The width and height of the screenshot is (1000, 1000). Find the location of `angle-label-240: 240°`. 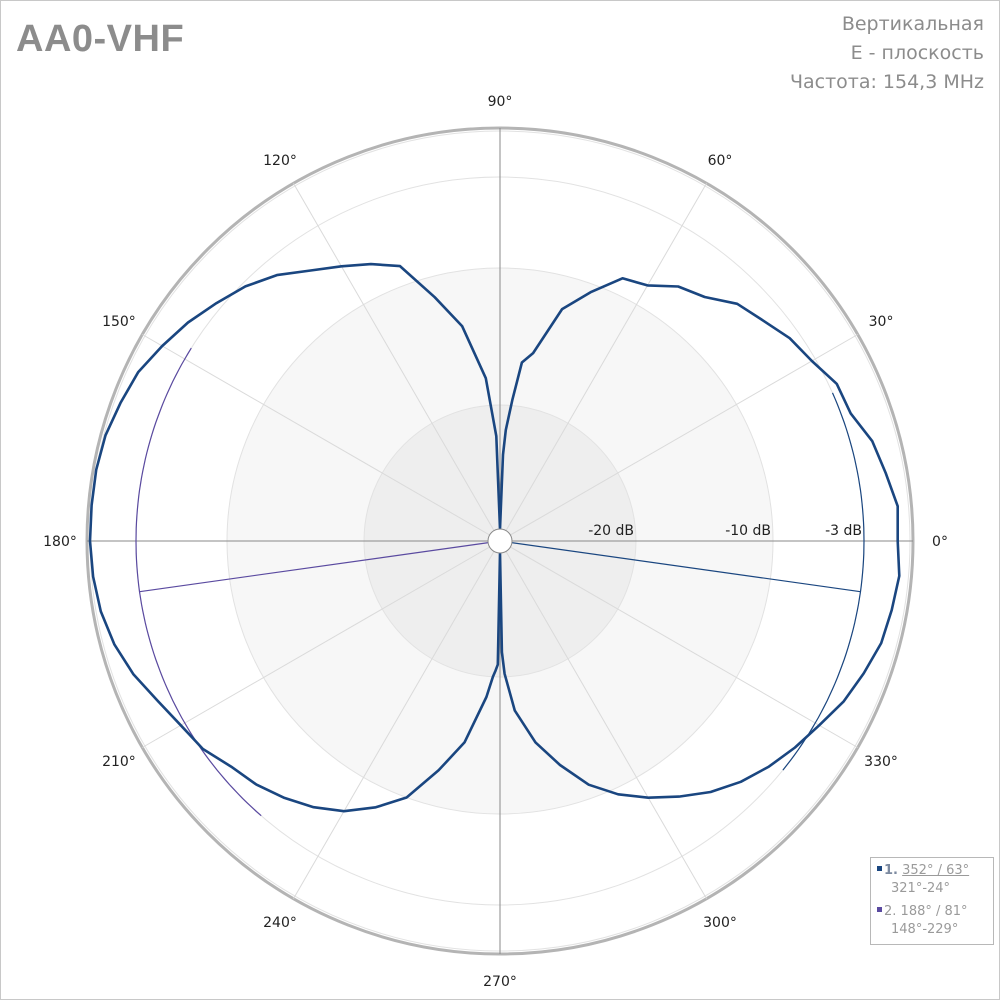

angle-label-240: 240° is located at coordinates (280, 923).